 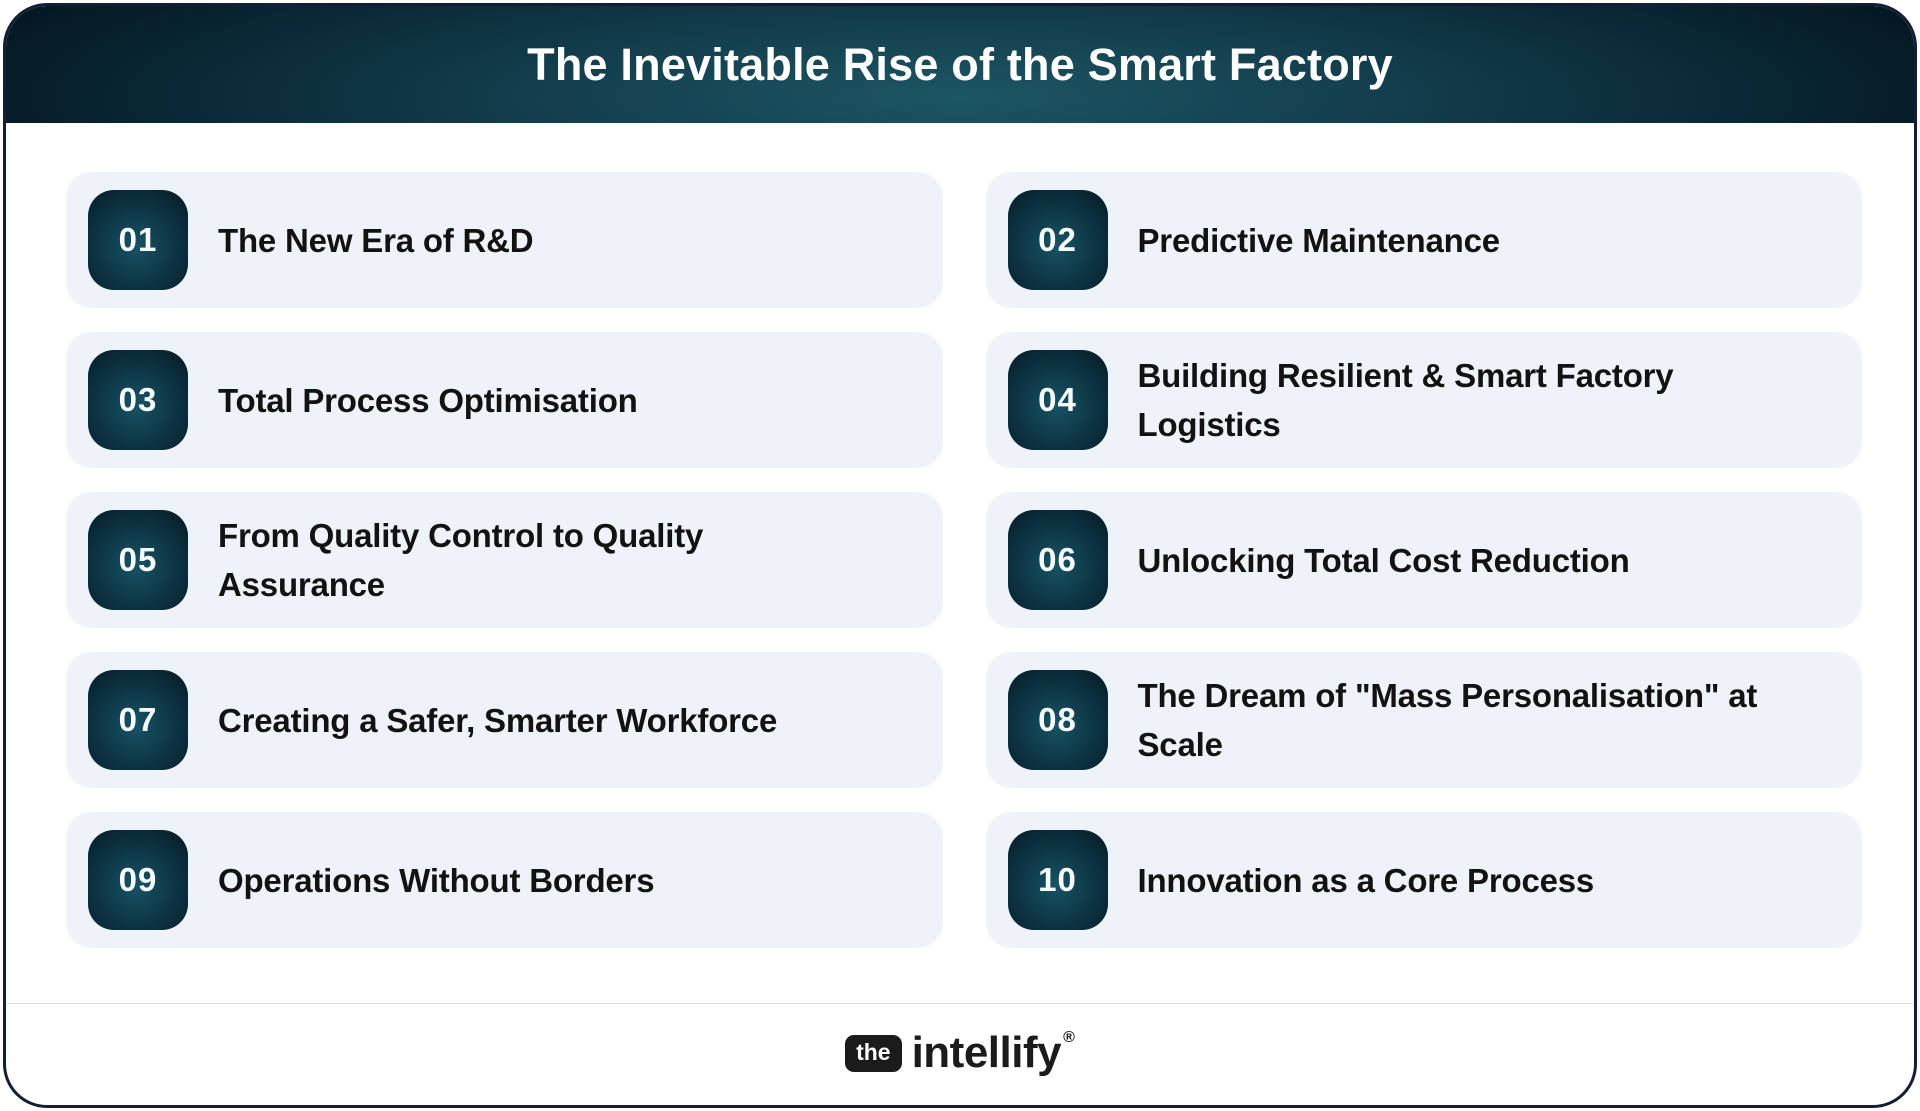 I want to click on topic-card-09: 09 Operations Without Borders, so click(x=504, y=880).